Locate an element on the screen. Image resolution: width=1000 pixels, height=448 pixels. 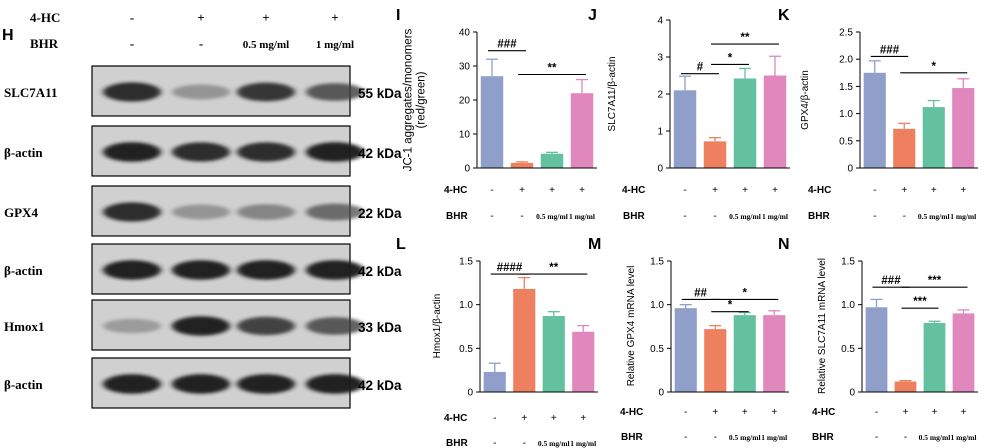
y-tick-label: 40 is located at coordinates (465, 33).